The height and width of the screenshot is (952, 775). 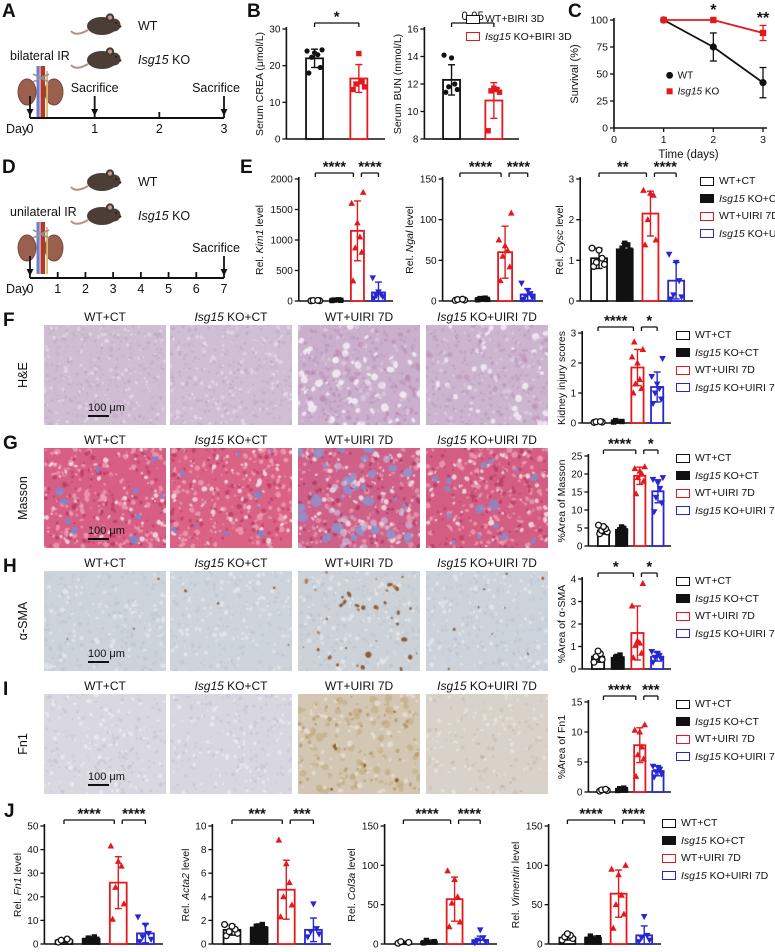 I want to click on y-tick-label: 15, so click(x=577, y=493).